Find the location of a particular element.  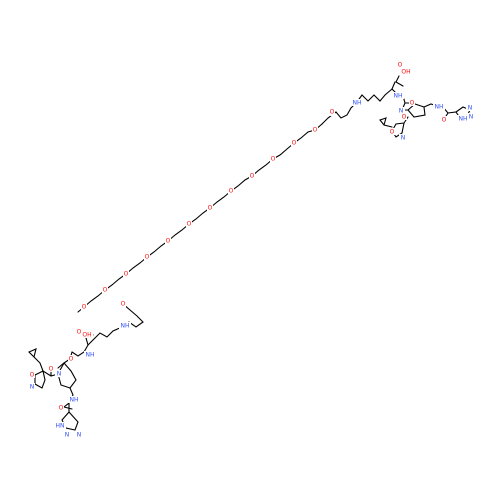

atom-n-proline-top: N is located at coordinates (401, 111).